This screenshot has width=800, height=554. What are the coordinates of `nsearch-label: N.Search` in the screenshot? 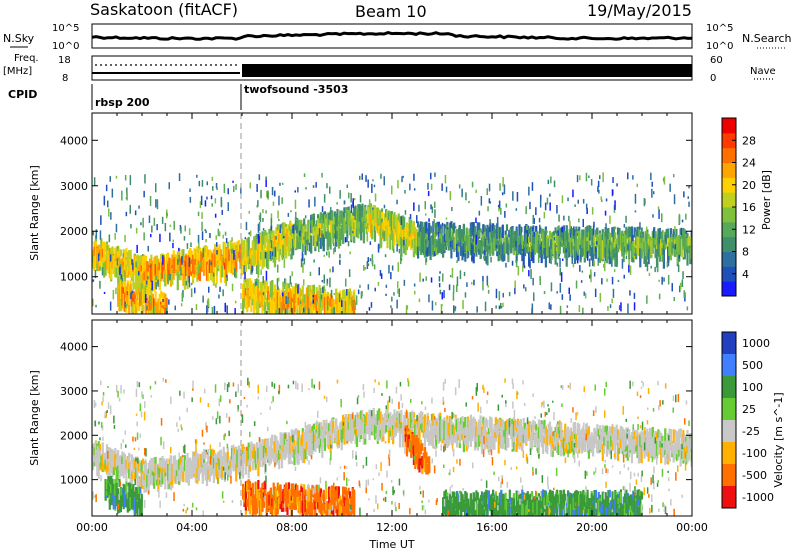 It's located at (767, 38).